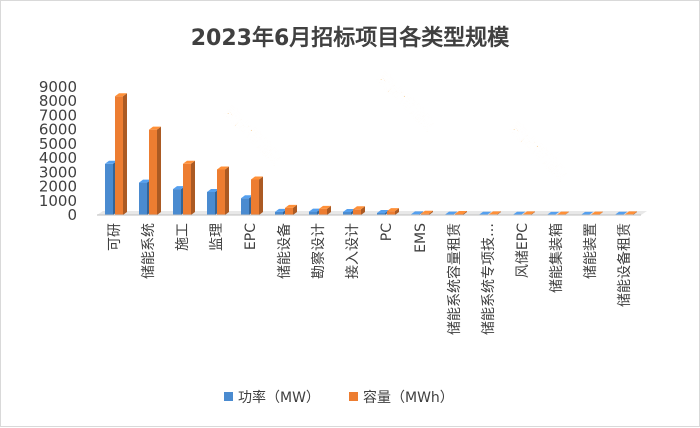 This screenshot has width=700, height=428. What do you see at coordinates (339, 397) in the screenshot?
I see `legend: 功率（MW） 容量（MWh）` at bounding box center [339, 397].